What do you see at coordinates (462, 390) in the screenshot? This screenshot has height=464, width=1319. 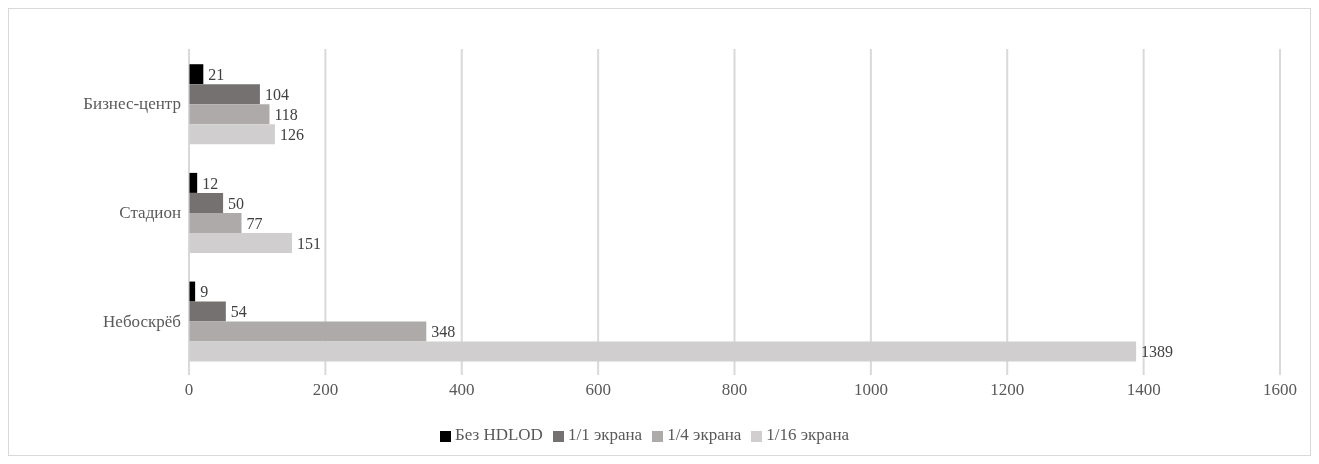 I see `x-tick-label: 400` at bounding box center [462, 390].